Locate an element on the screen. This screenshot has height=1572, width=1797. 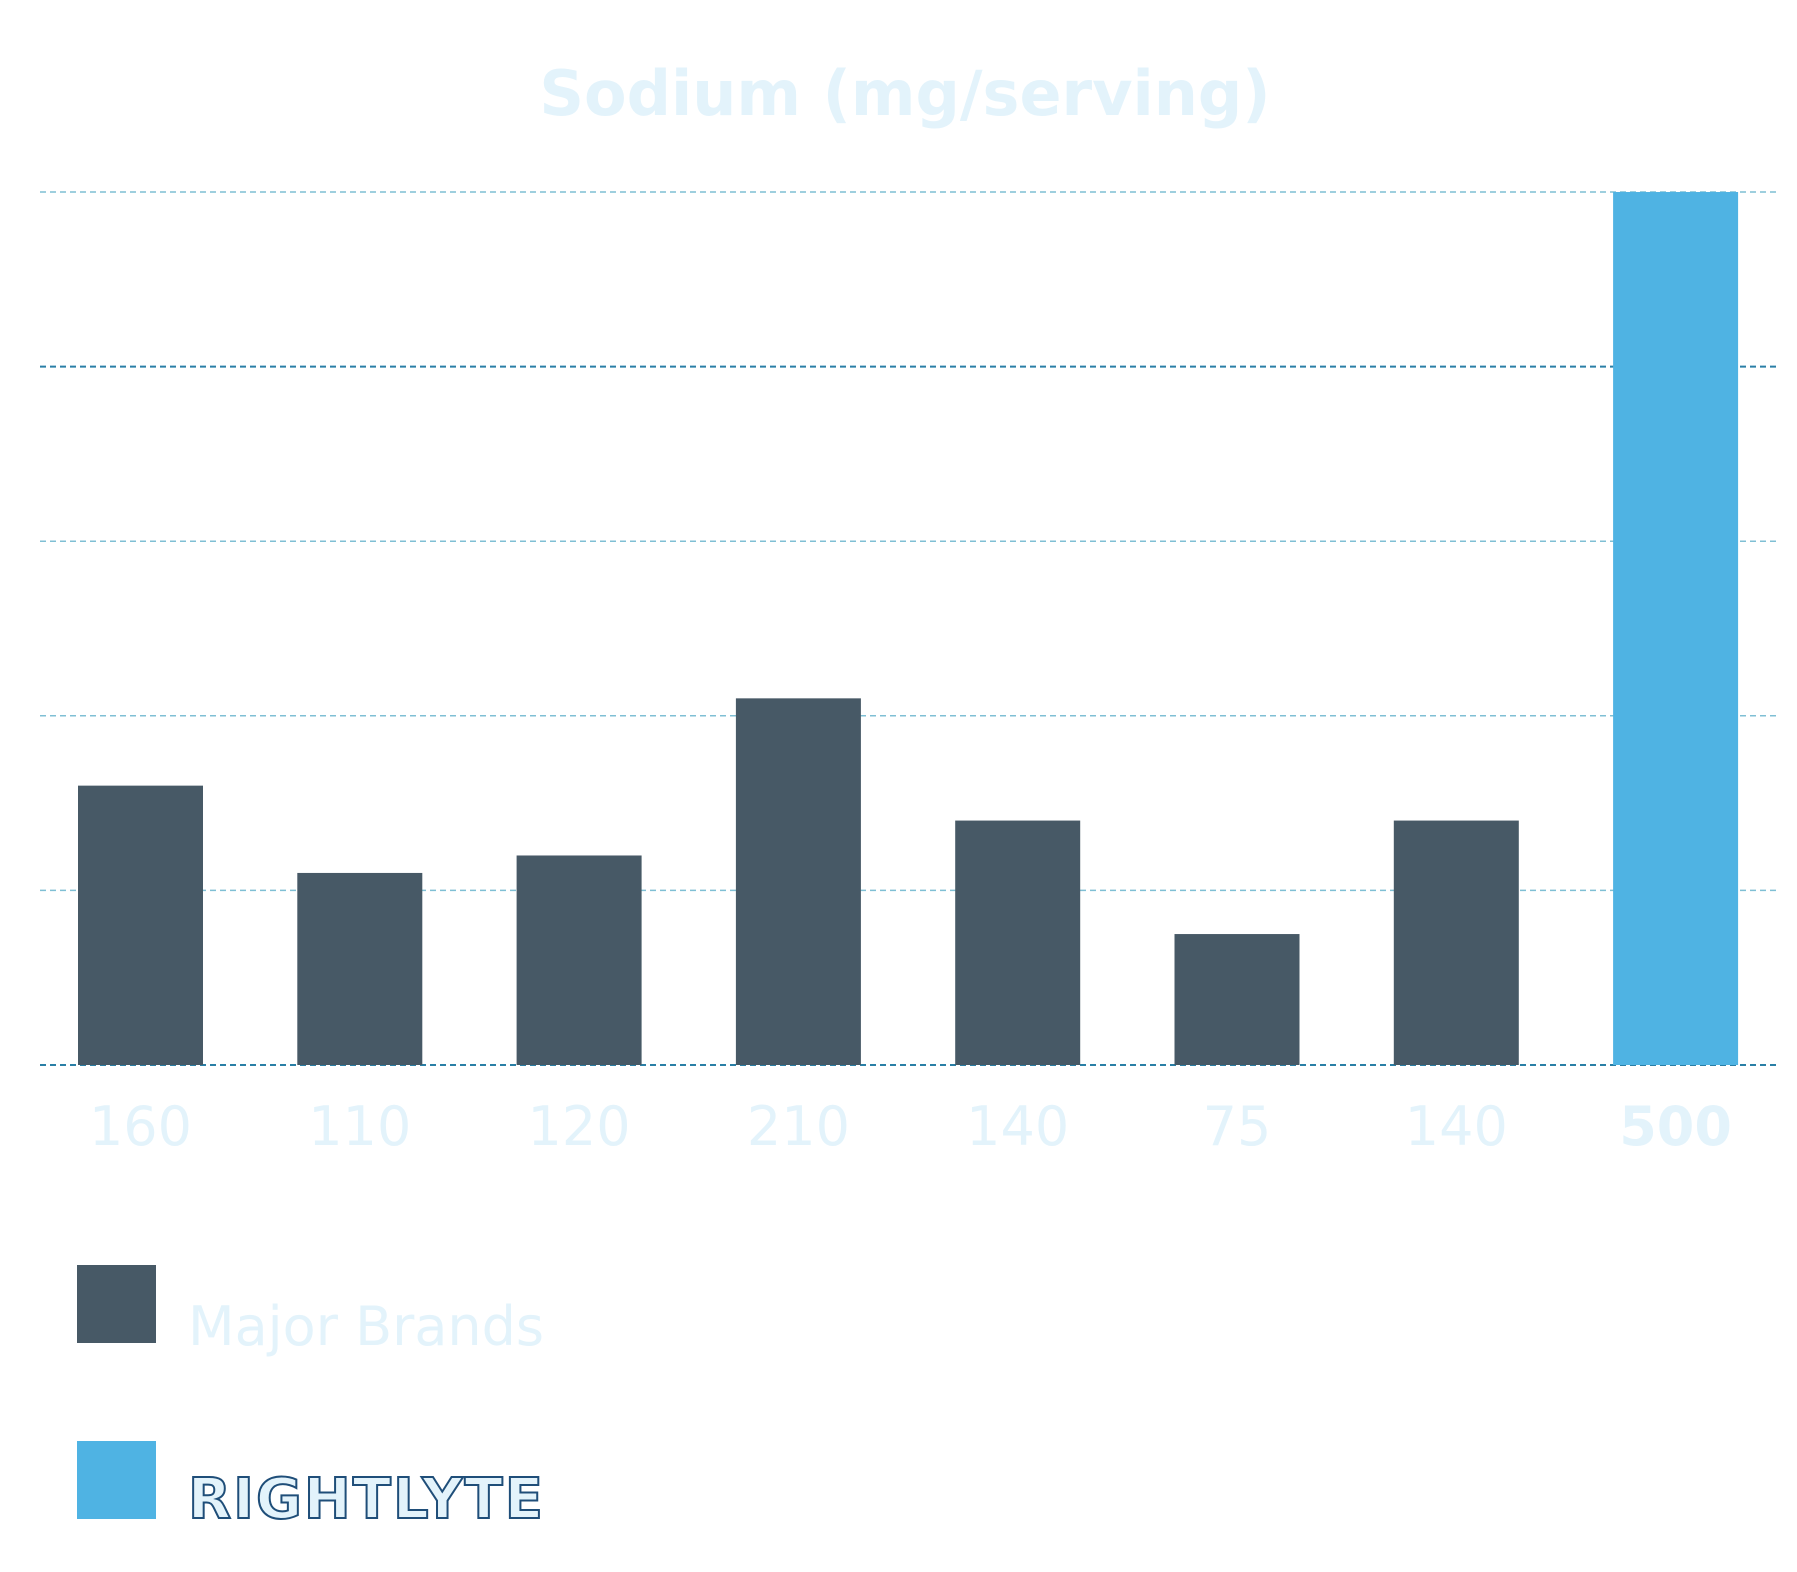
legend-swatch-rightlyte is located at coordinates (116, 1480).